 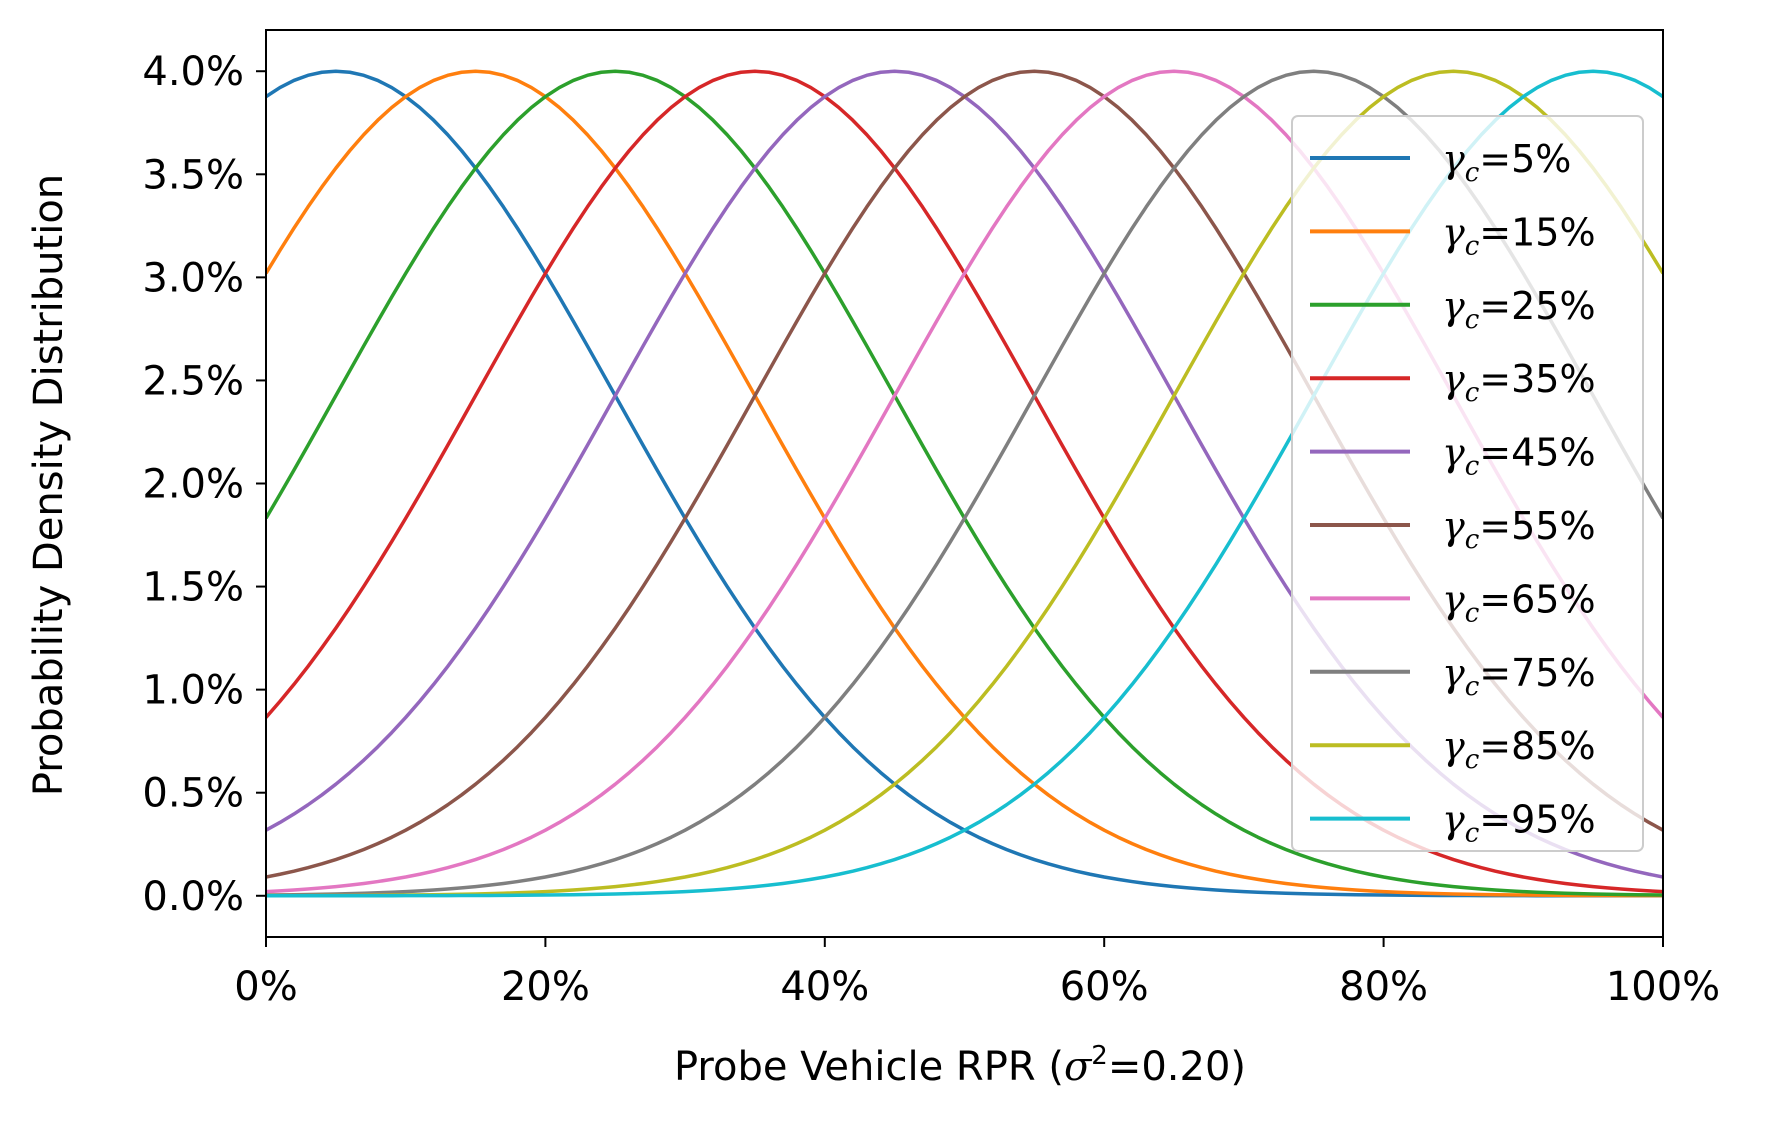 I want to click on y-axis-ticks: 0.0% 0.5% 1.0% 1.5% 2.0% 2.5% 3.0% 3.5% 4.0%, so click(x=204, y=484).